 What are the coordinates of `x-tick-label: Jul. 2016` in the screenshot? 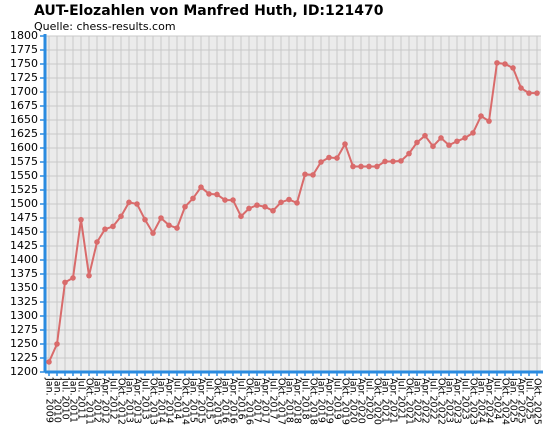 It's located at (241, 398).